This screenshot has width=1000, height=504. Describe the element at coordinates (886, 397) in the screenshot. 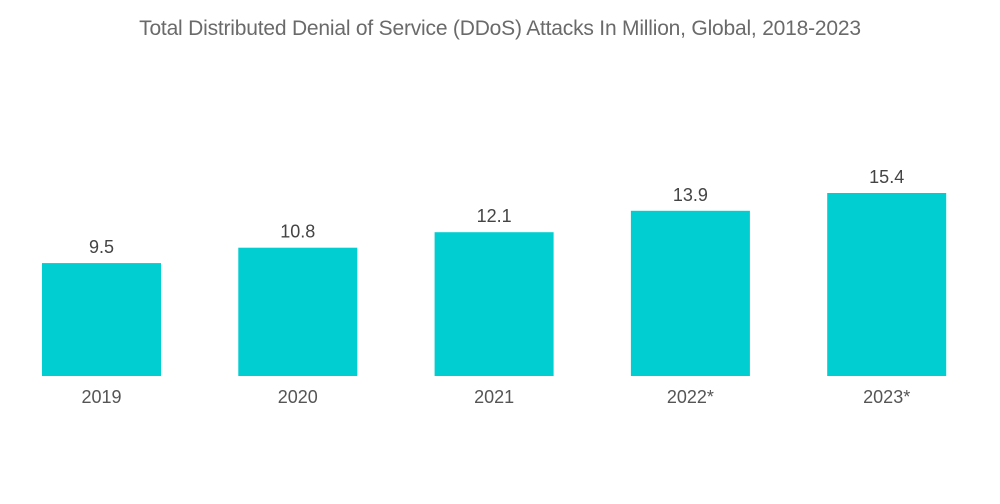

I see `x-tick-label-4: 2023*` at that location.